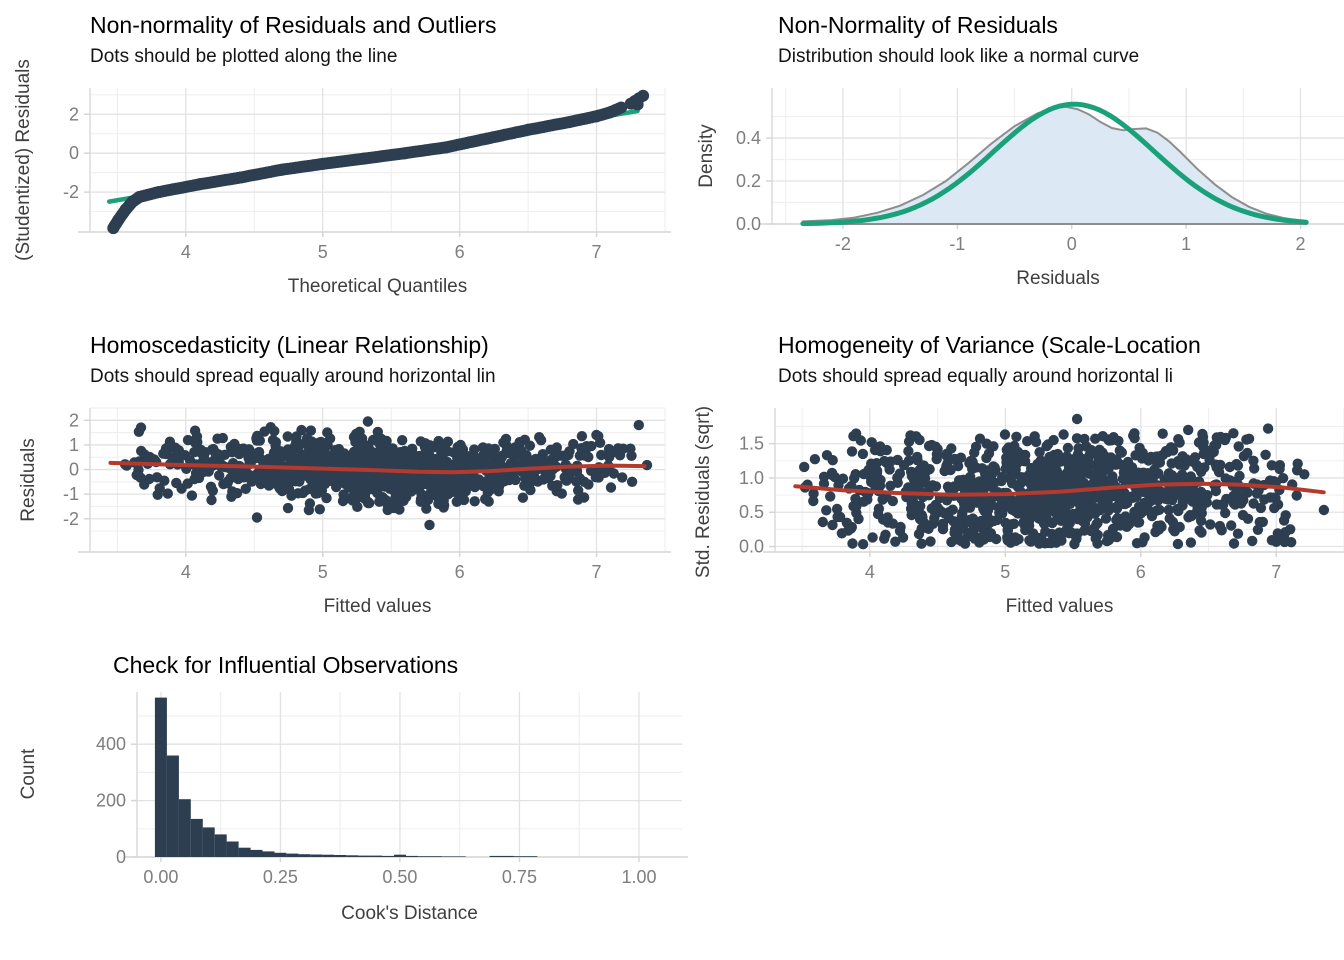 The width and height of the screenshot is (1344, 960). What do you see at coordinates (1058, 278) in the screenshot?
I see `density-x-axis-title: Residuals` at bounding box center [1058, 278].